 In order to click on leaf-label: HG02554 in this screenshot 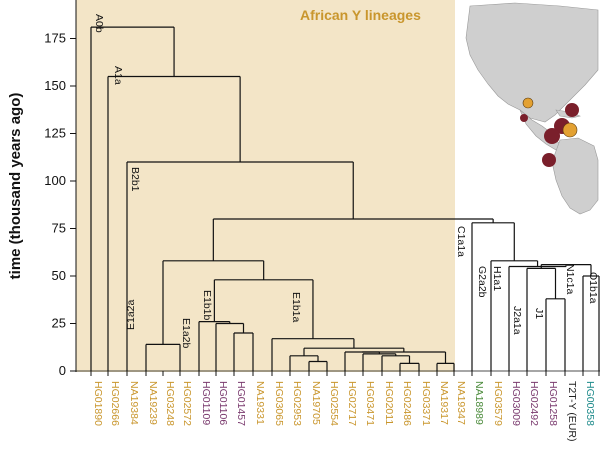, I will do `click(334, 403)`.